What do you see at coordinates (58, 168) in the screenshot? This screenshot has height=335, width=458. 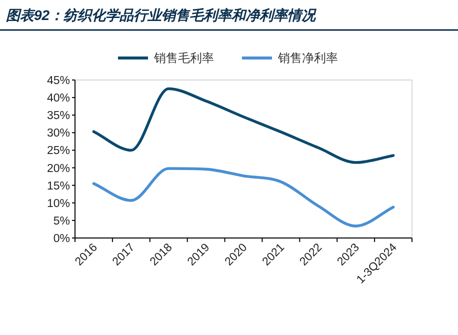 I see `y-tick-label: 20%` at bounding box center [58, 168].